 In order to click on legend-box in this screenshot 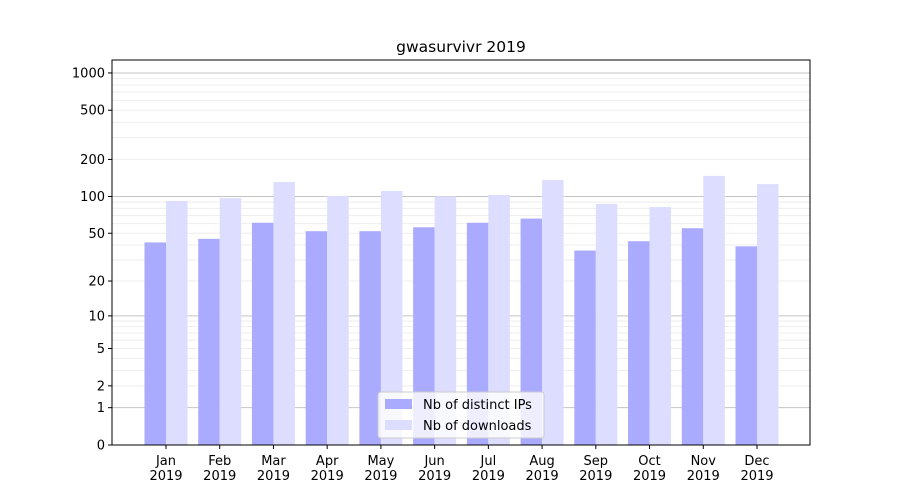, I will do `click(461, 415)`.